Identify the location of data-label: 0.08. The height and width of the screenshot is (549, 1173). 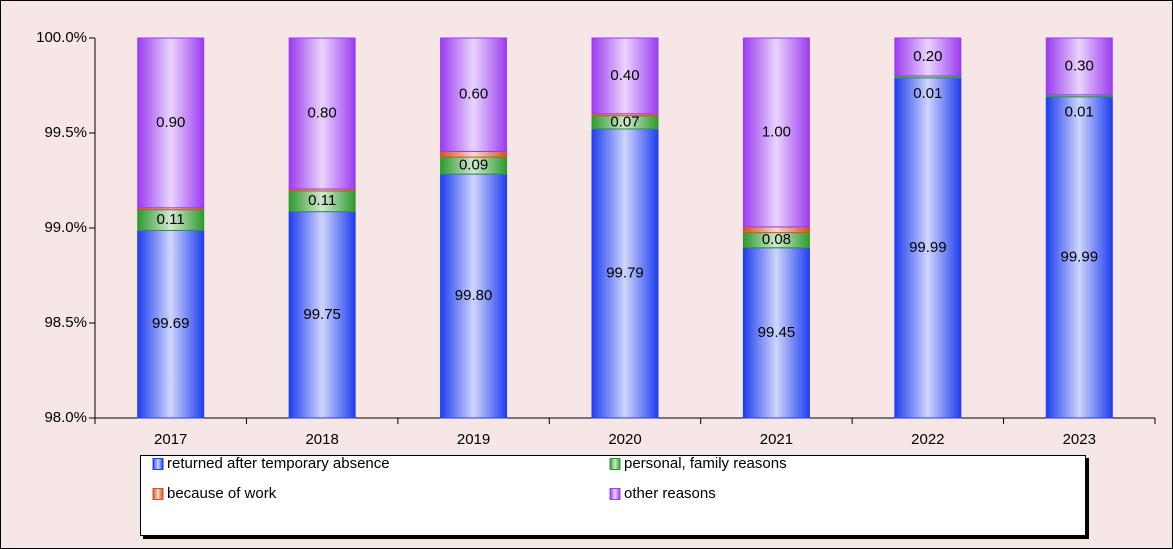
(776, 239).